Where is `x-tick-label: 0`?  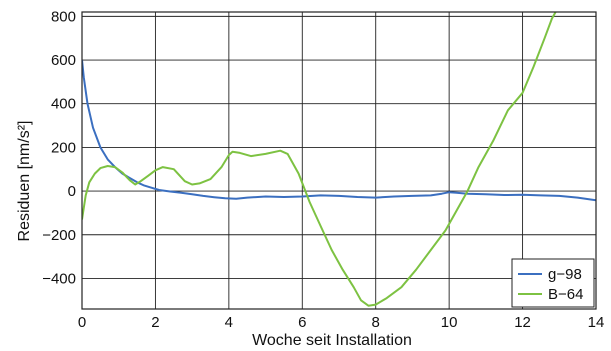
x-tick-label: 0 is located at coordinates (82, 322).